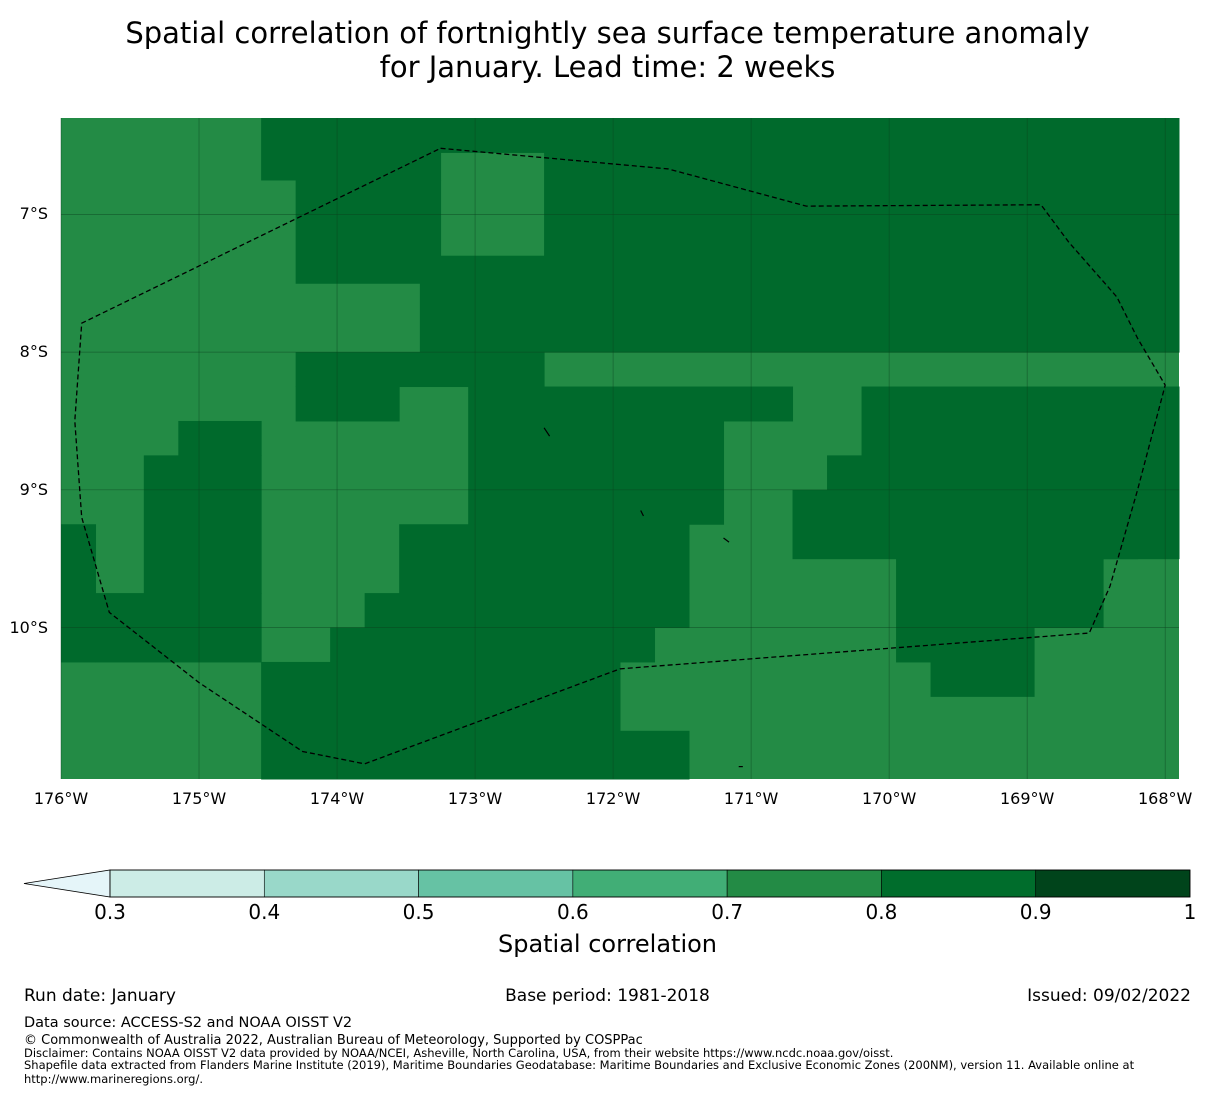  I want to click on base-period: Base period: 1981-2018, so click(607, 996).